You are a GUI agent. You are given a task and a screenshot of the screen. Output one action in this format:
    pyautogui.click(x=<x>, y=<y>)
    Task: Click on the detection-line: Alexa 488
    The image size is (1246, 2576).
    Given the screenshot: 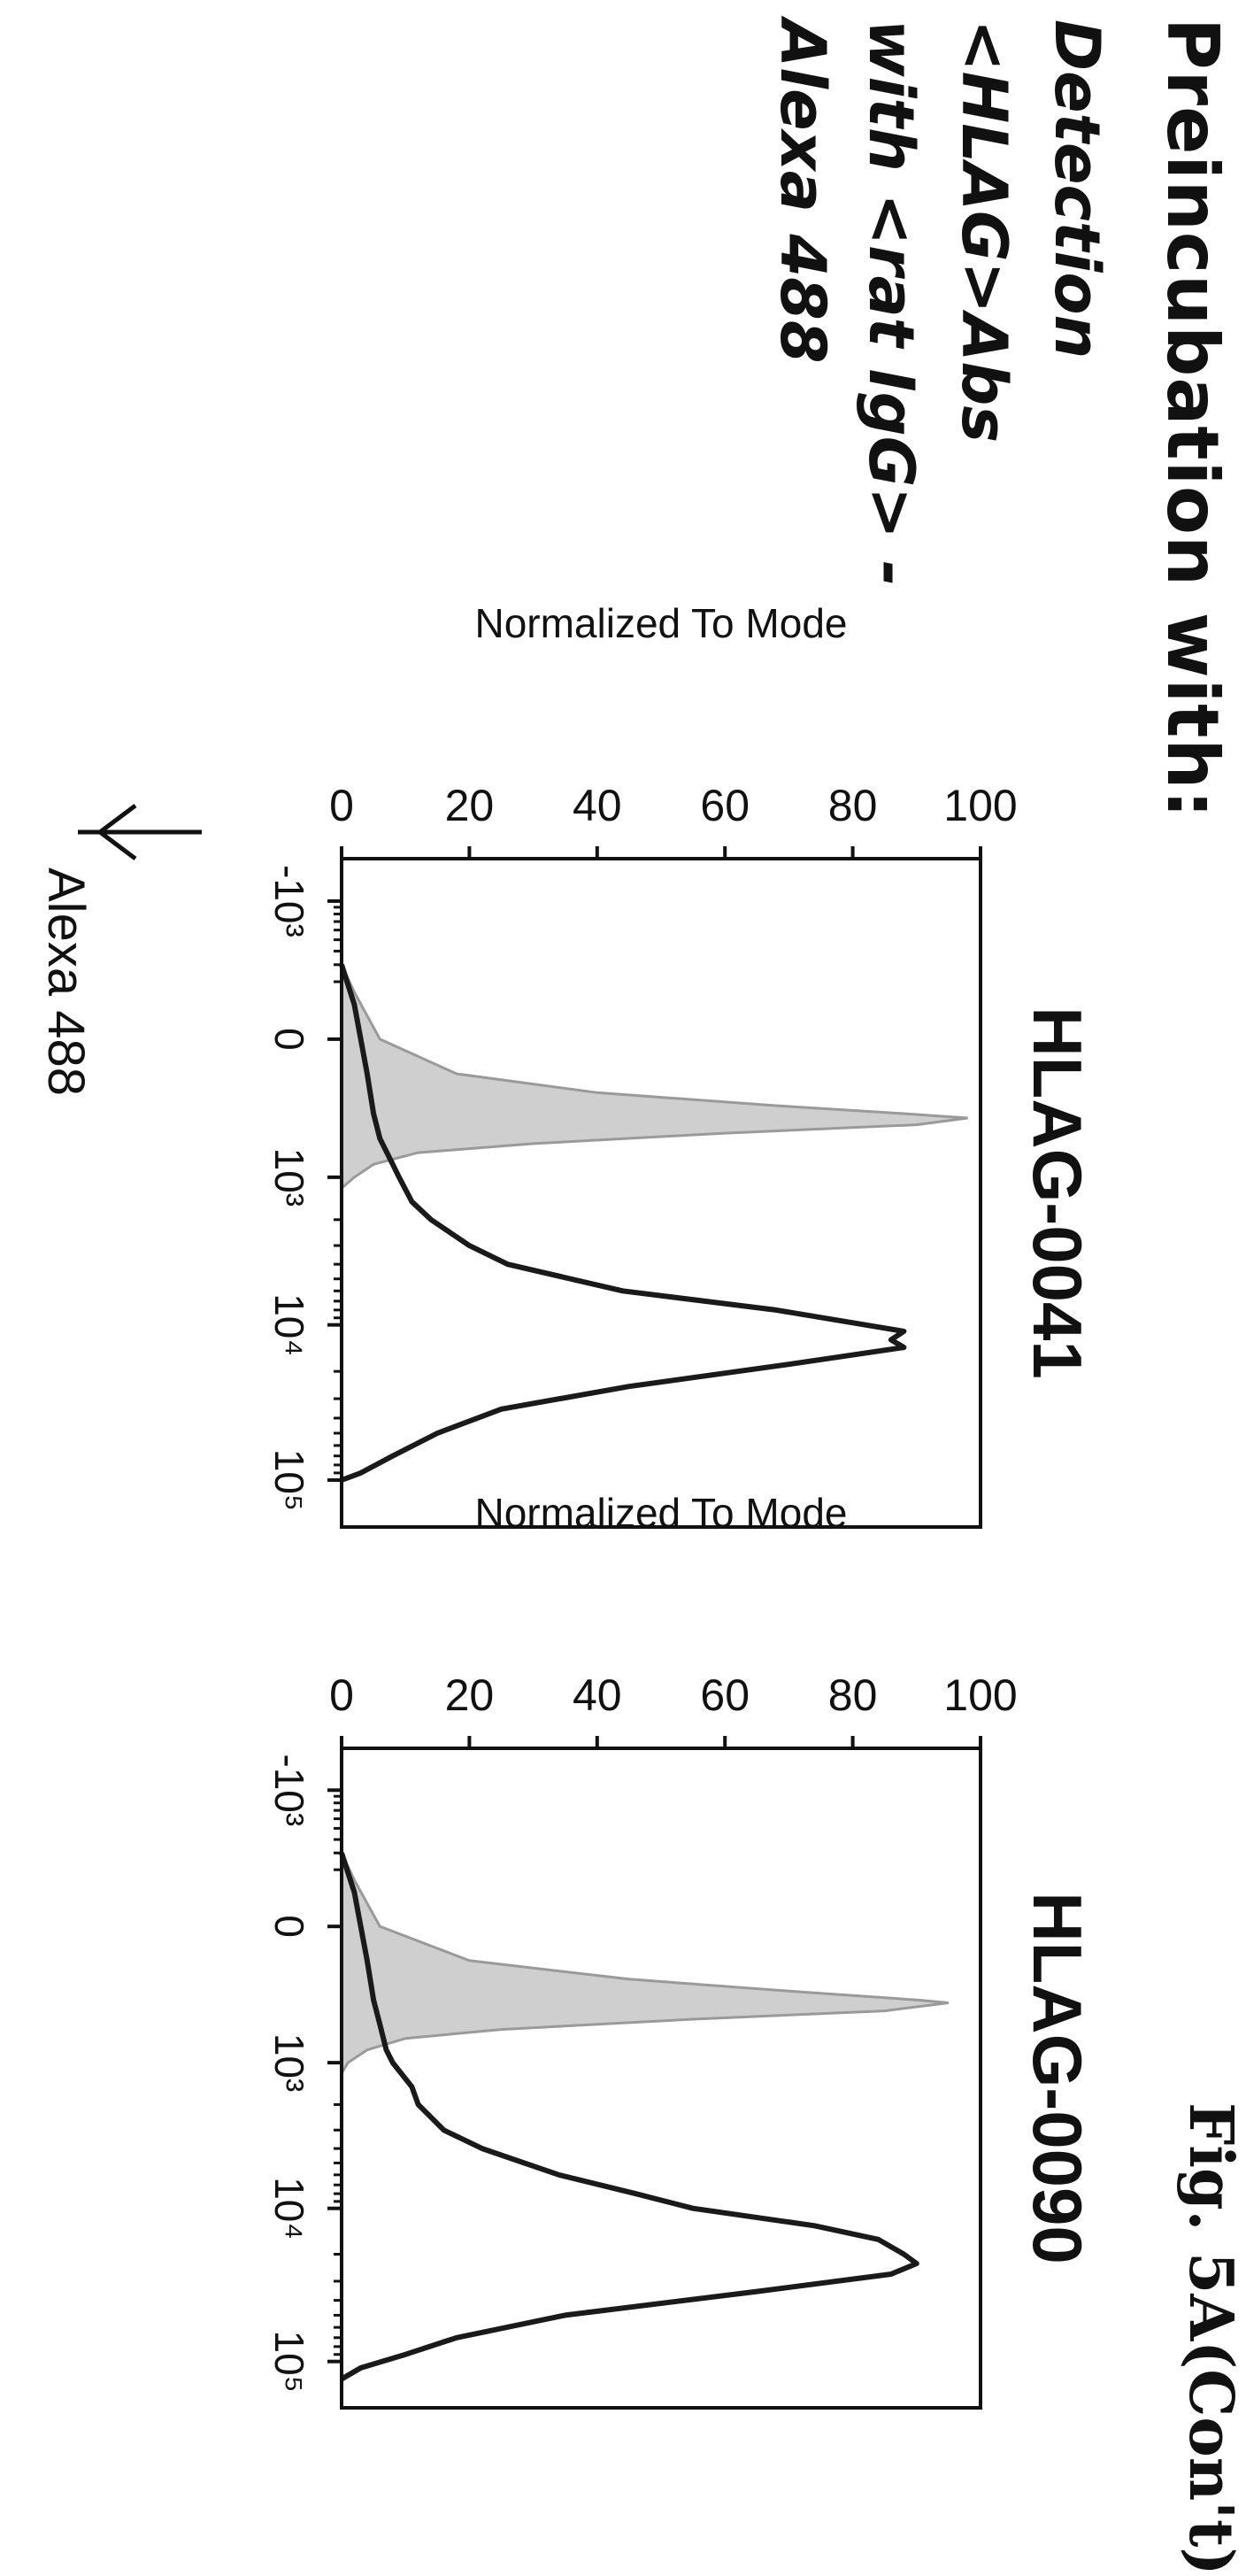 What is the action you would take?
    pyautogui.click(x=802, y=191)
    